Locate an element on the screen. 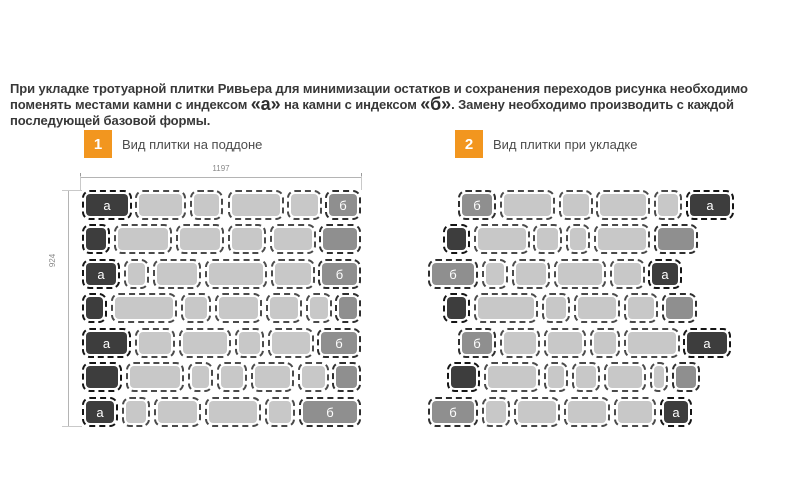 This screenshot has height=496, width=800. section-2-title: Вид плитки при укладке is located at coordinates (565, 144).